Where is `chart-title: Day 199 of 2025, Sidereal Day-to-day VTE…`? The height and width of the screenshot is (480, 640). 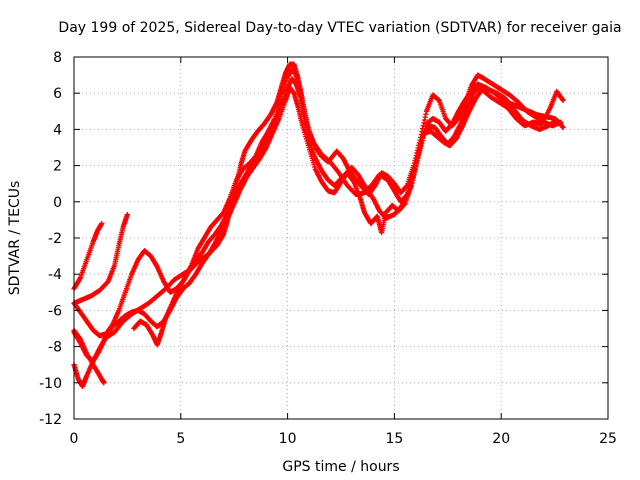 chart-title: Day 199 of 2025, Sidereal Day-to-day VTE… is located at coordinates (339, 28).